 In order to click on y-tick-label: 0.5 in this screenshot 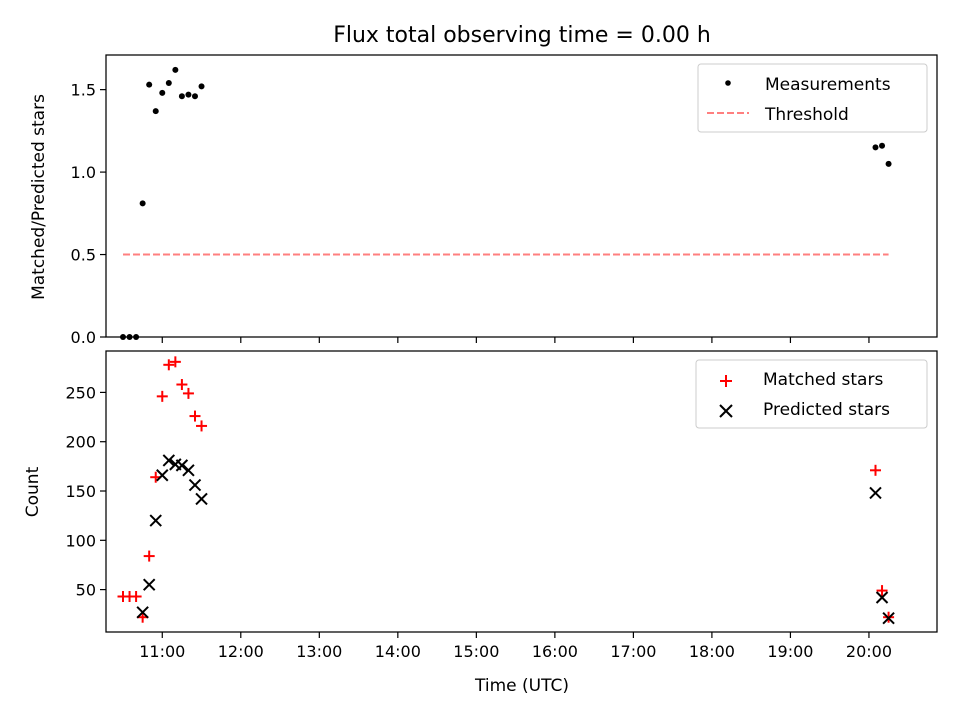, I will do `click(83, 255)`.